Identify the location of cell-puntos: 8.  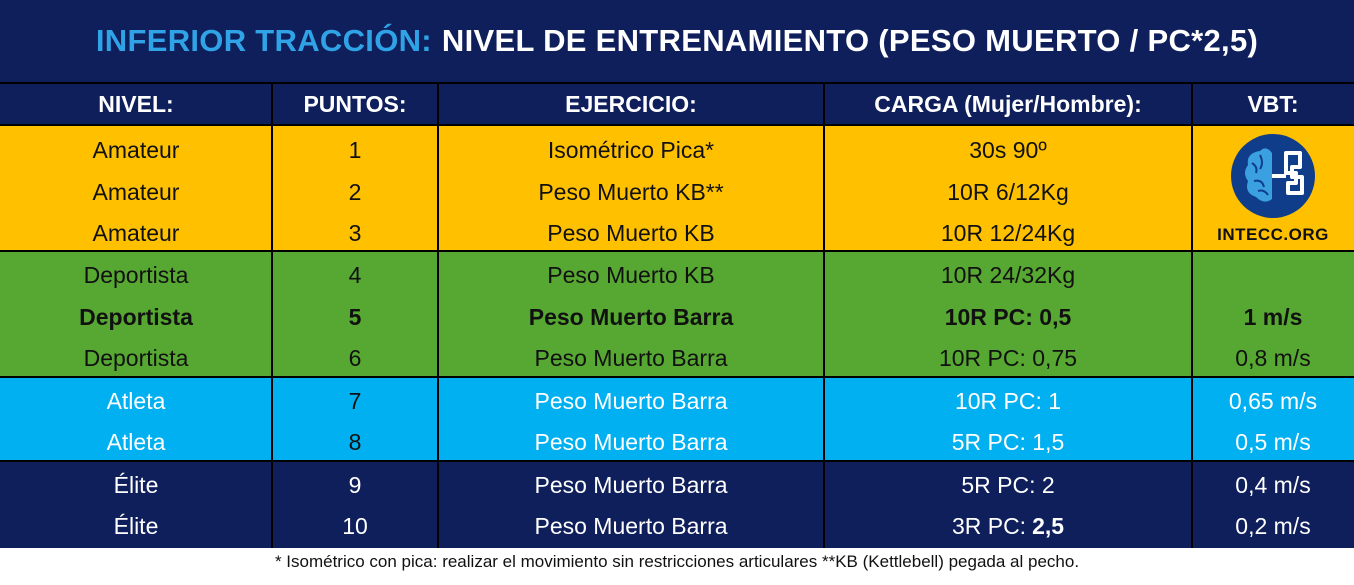
(355, 441).